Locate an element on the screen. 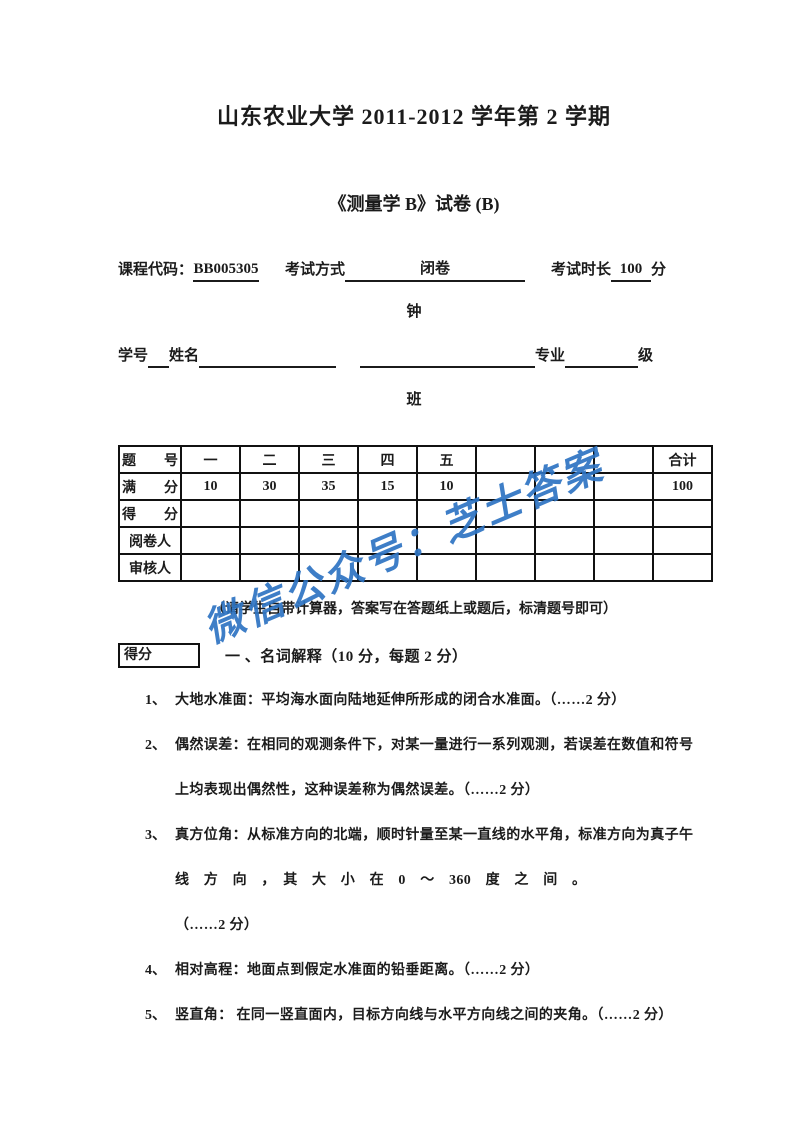 The image size is (793, 1122). cell: 四 is located at coordinates (387, 459).